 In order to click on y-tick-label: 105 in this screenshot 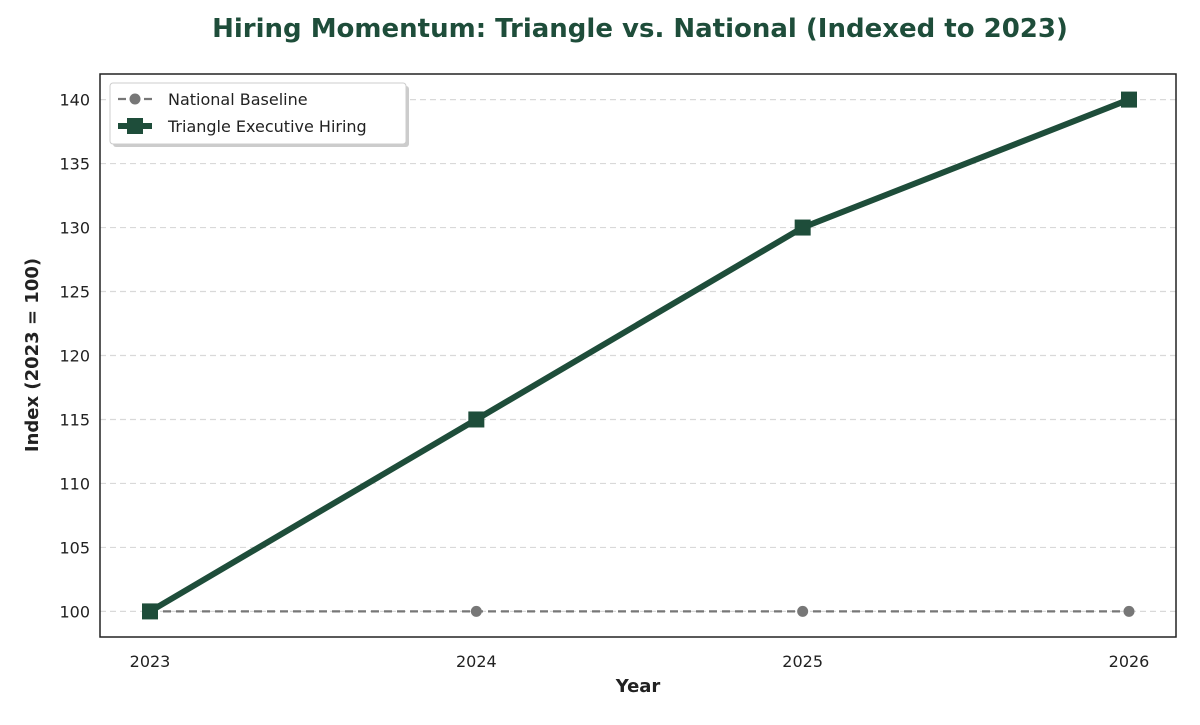, I will do `click(74, 547)`.